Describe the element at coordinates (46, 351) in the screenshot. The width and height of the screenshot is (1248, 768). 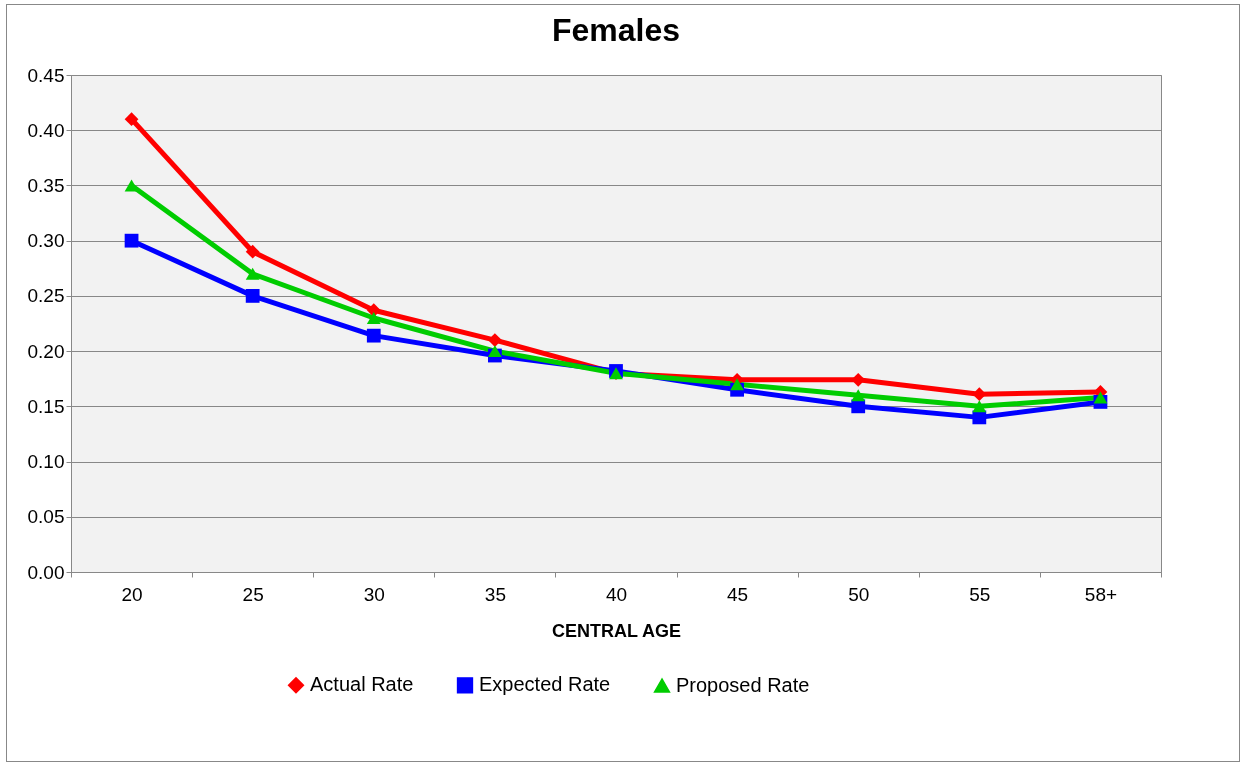
I see `y-tick-label: 0.20` at that location.